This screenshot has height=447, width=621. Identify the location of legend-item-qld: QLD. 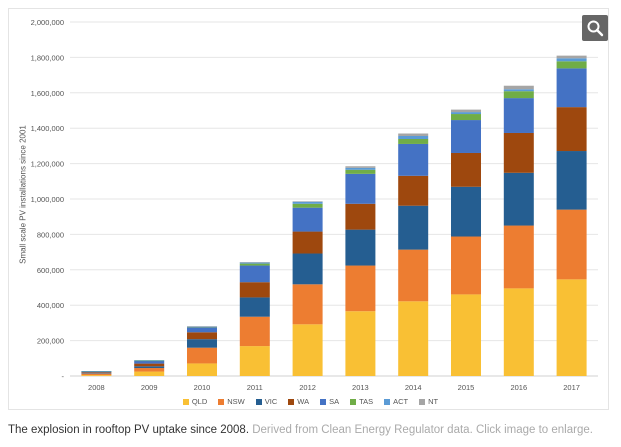
(194, 401).